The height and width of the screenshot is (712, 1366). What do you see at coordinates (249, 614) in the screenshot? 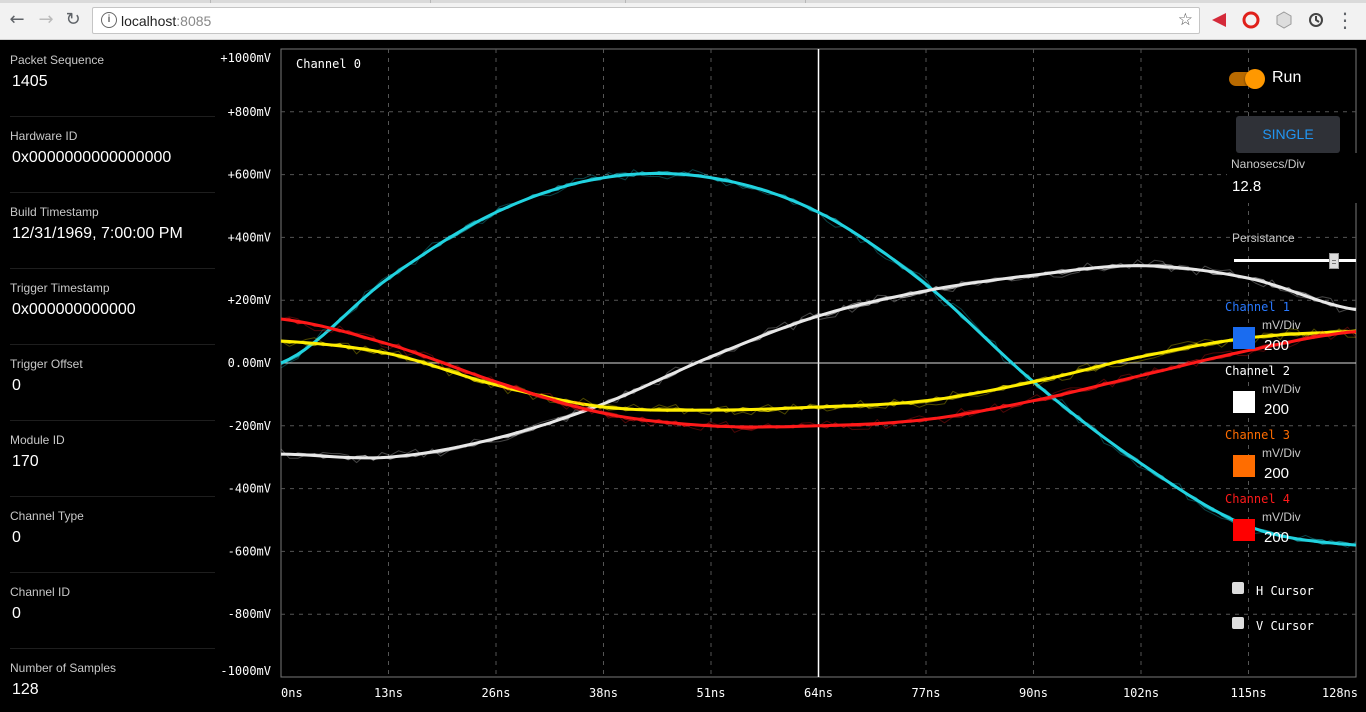
I see `y-tick-label: -800mV` at bounding box center [249, 614].